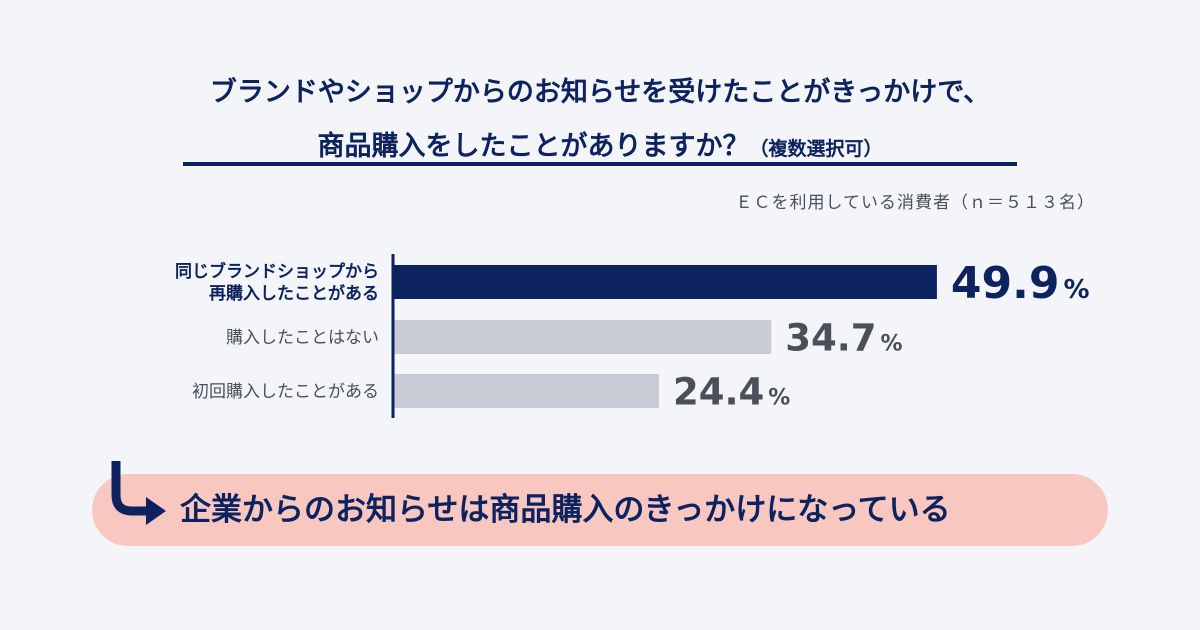 The width and height of the screenshot is (1200, 630). I want to click on title-line-2: 商品購入をしたことがありますか？（複数選択可）, so click(600, 148).